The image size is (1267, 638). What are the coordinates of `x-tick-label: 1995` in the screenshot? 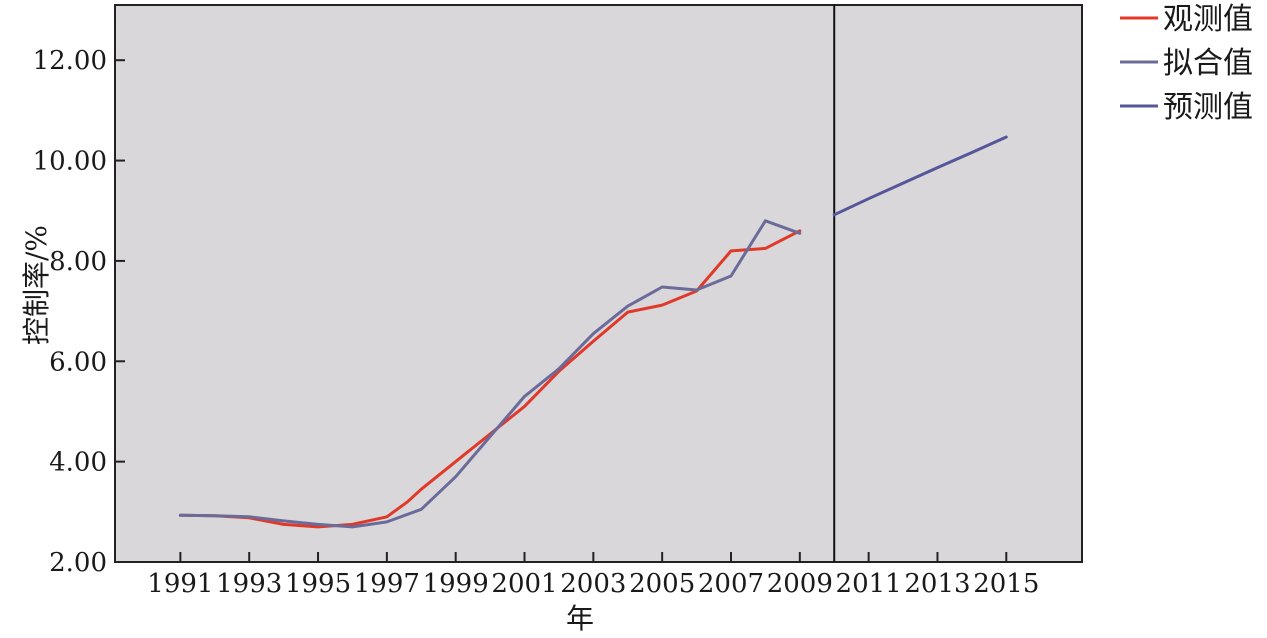 It's located at (318, 584).